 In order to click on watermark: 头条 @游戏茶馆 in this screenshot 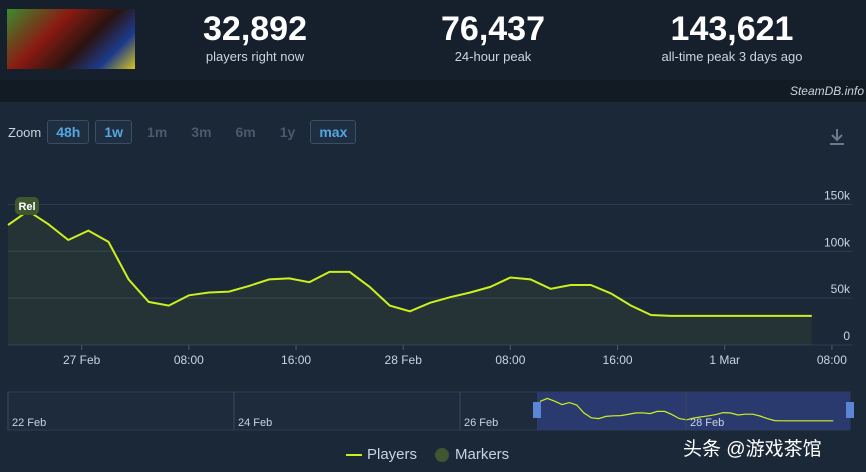, I will do `click(752, 449)`.